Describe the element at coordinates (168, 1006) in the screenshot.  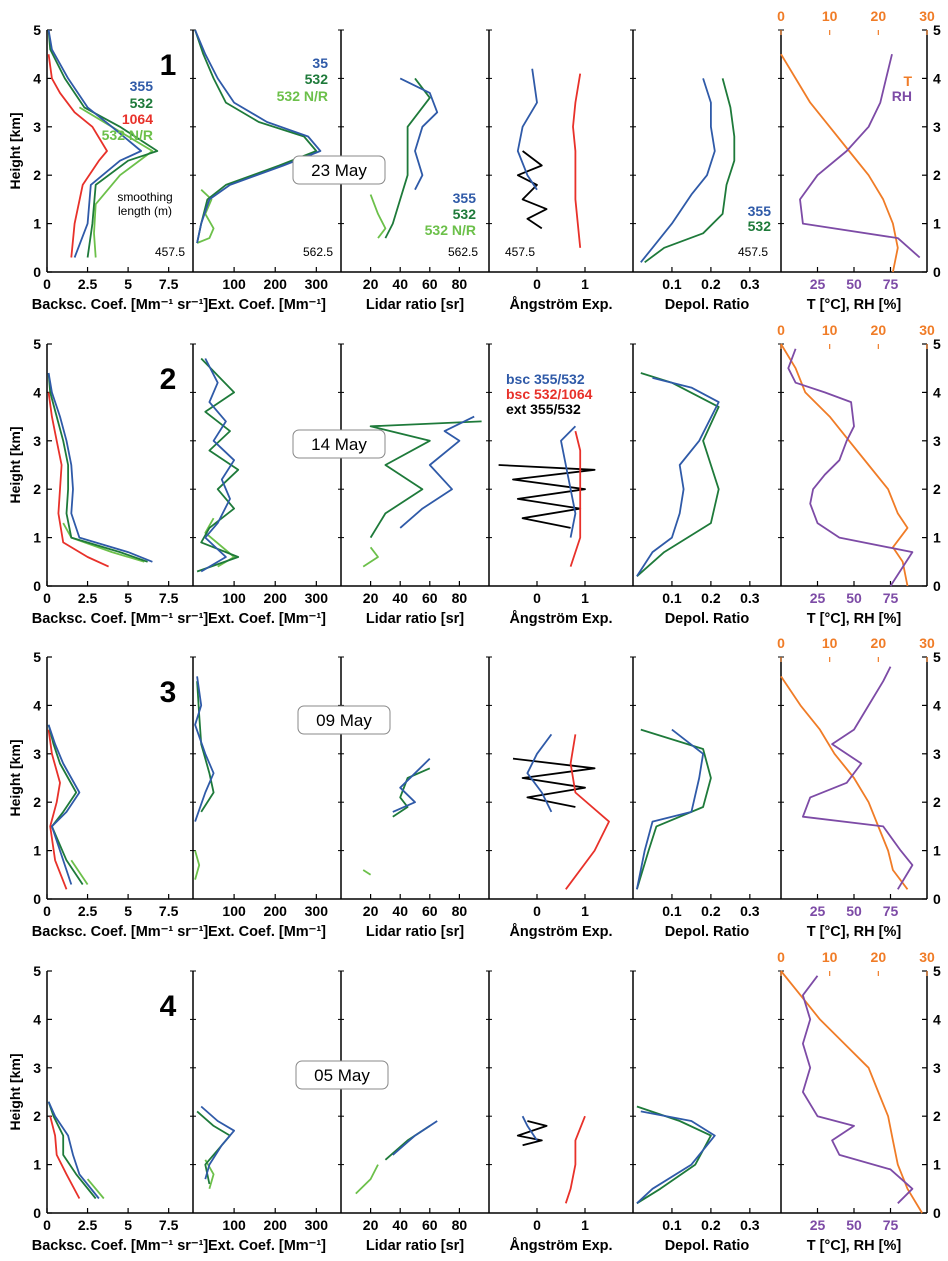
I see `row-number: 4` at that location.